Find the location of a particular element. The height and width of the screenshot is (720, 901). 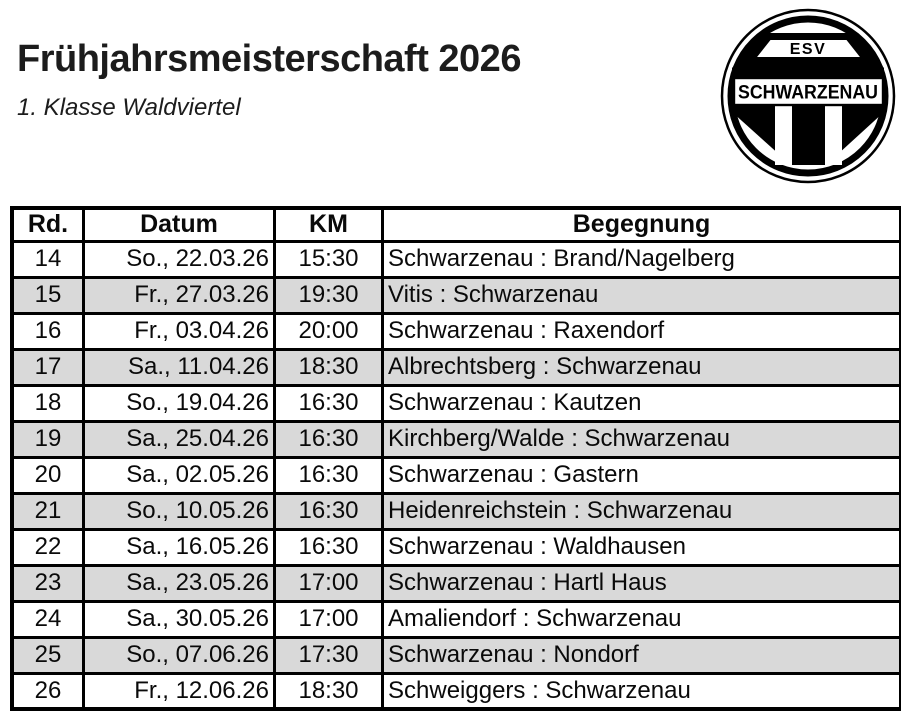

club-logo: ESV SCHWARZENAU is located at coordinates (807, 96).